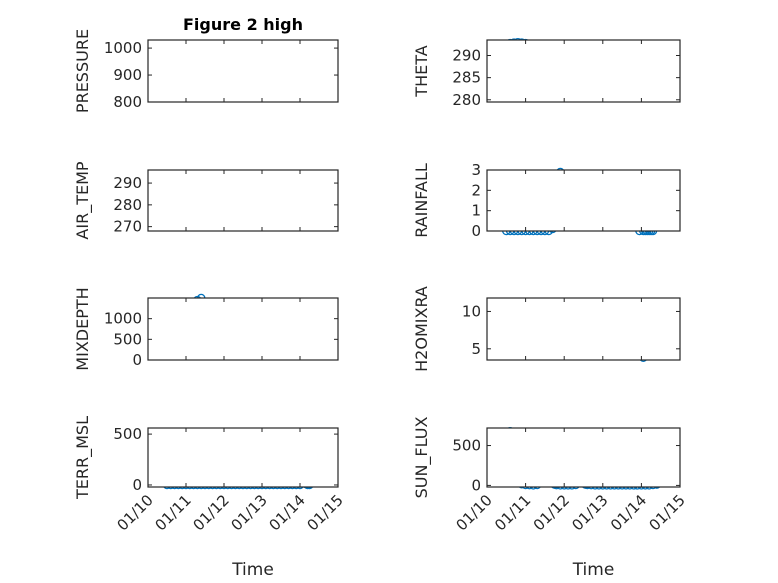 Image resolution: width=778 pixels, height=583 pixels. Describe the element at coordinates (83, 458) in the screenshot. I see `y-axis-label: TERR_MSL` at that location.